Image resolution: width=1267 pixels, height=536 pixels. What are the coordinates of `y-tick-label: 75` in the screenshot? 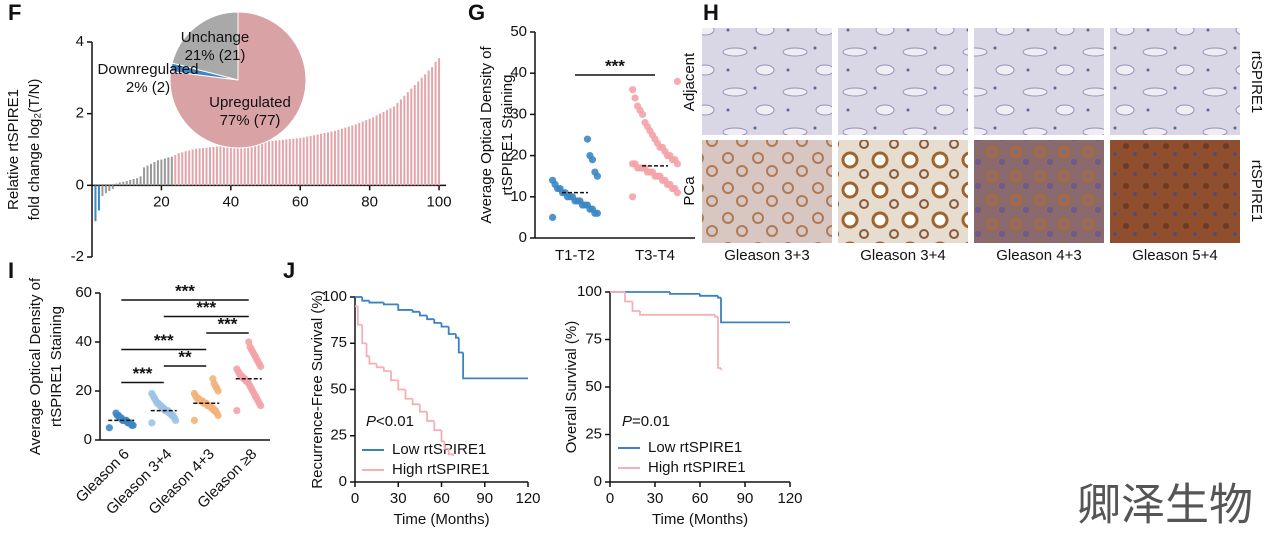 It's located at (338, 342).